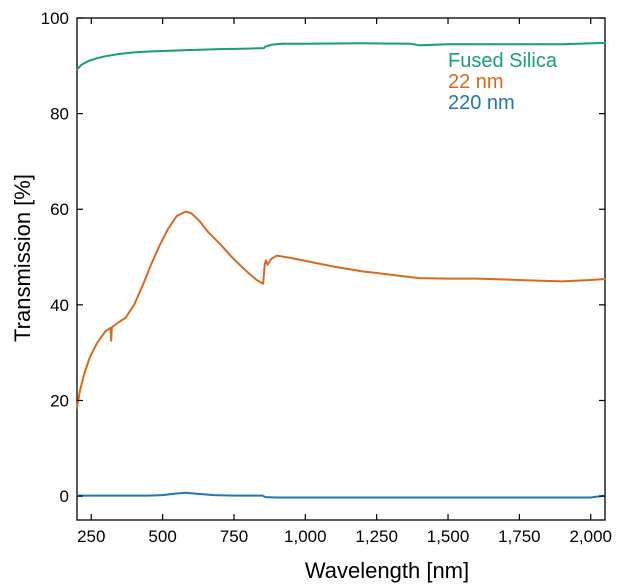 Image resolution: width=619 pixels, height=587 pixels. I want to click on x-tick-label: 500, so click(162, 536).